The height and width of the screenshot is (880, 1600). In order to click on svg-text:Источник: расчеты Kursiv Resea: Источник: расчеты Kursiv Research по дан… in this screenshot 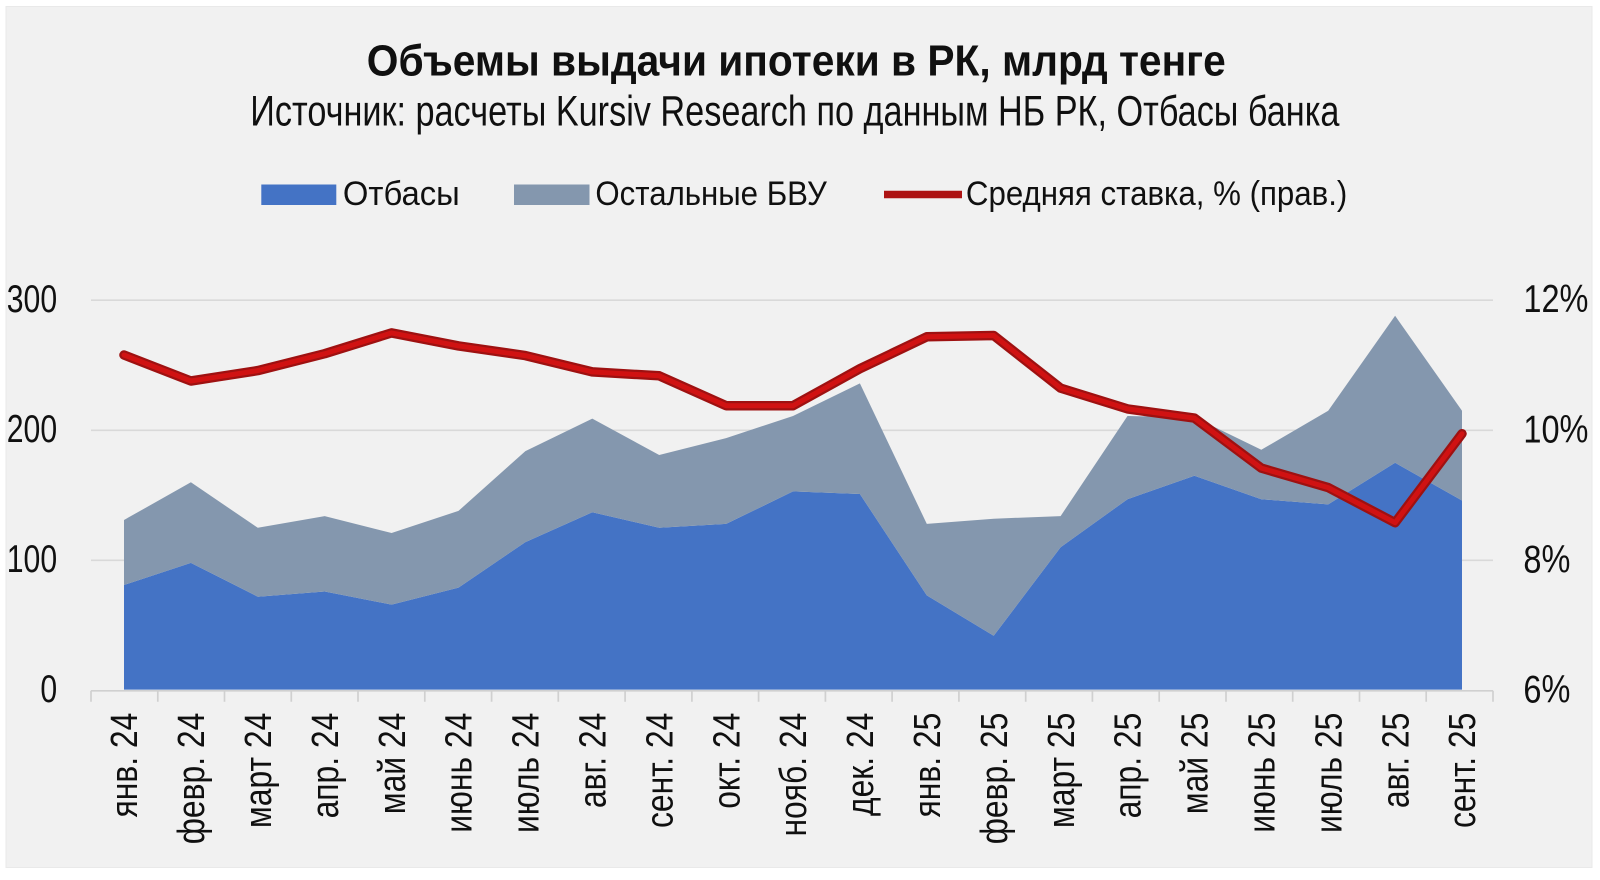, I will do `click(795, 111)`.